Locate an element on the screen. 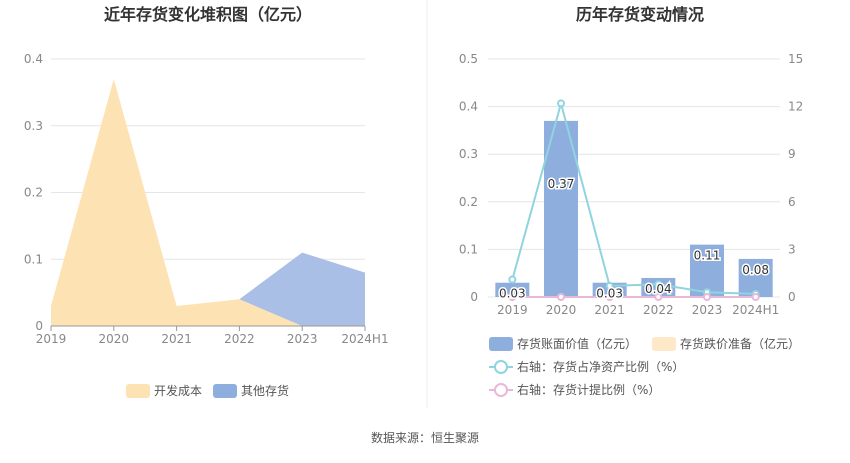  y-tick-label: 0 is located at coordinates (39, 326).